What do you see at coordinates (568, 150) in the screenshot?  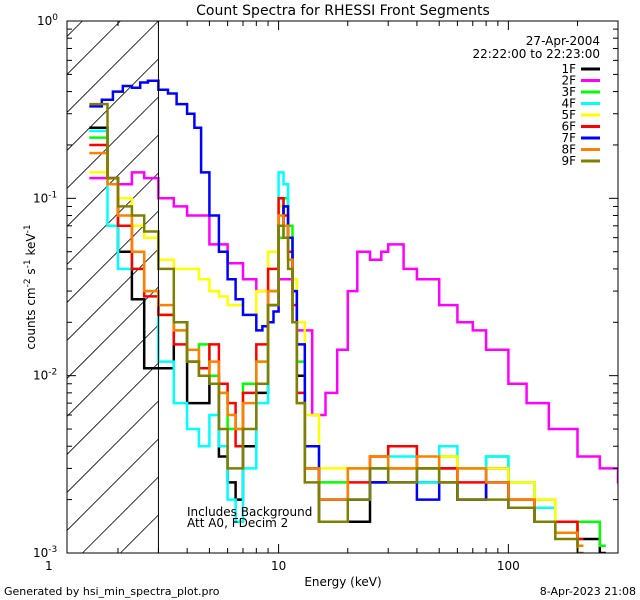 I see `legend-label-8F: 8F` at bounding box center [568, 150].